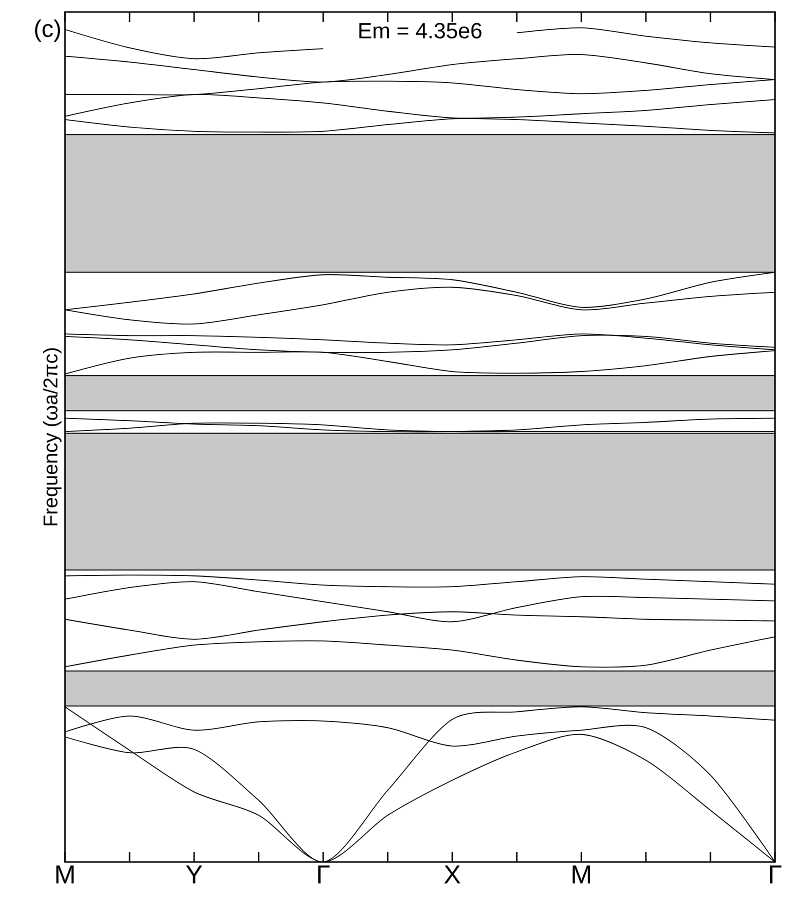 Image resolution: width=792 pixels, height=910 pixels. What do you see at coordinates (452, 875) in the screenshot?
I see `x-tick-label: X` at bounding box center [452, 875].